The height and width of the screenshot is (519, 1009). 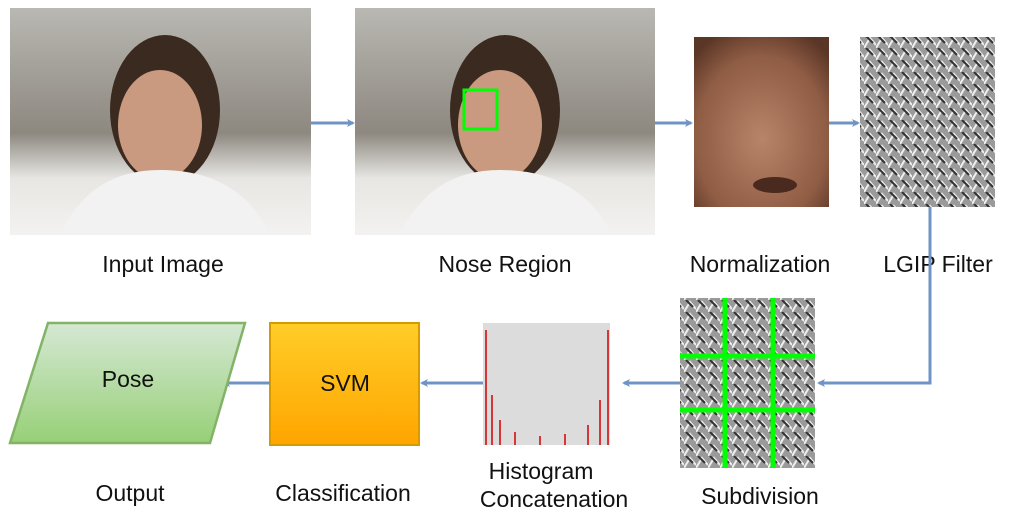 What do you see at coordinates (162, 264) in the screenshot?
I see `caption: Input Image` at bounding box center [162, 264].